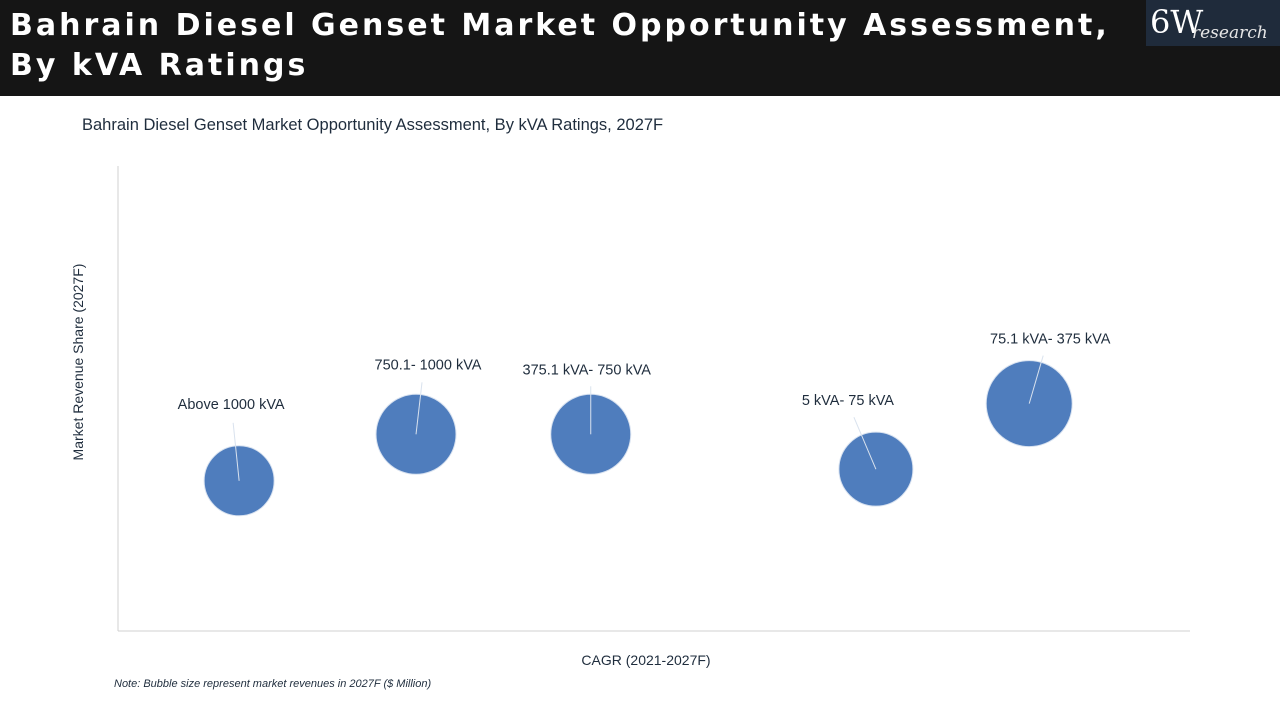 Image resolution: width=1280 pixels, height=720 pixels. What do you see at coordinates (231, 405) in the screenshot?
I see `bubble-label-1: Above 1000 kVA` at bounding box center [231, 405].